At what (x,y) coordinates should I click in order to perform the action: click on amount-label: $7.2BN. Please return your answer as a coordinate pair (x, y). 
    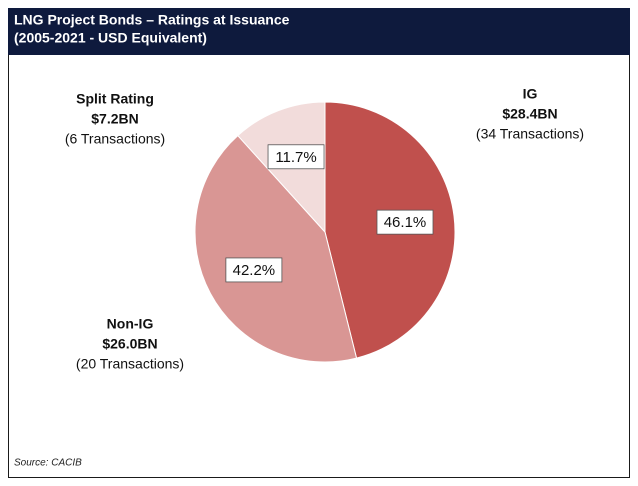
    Looking at the image, I should click on (114, 119).